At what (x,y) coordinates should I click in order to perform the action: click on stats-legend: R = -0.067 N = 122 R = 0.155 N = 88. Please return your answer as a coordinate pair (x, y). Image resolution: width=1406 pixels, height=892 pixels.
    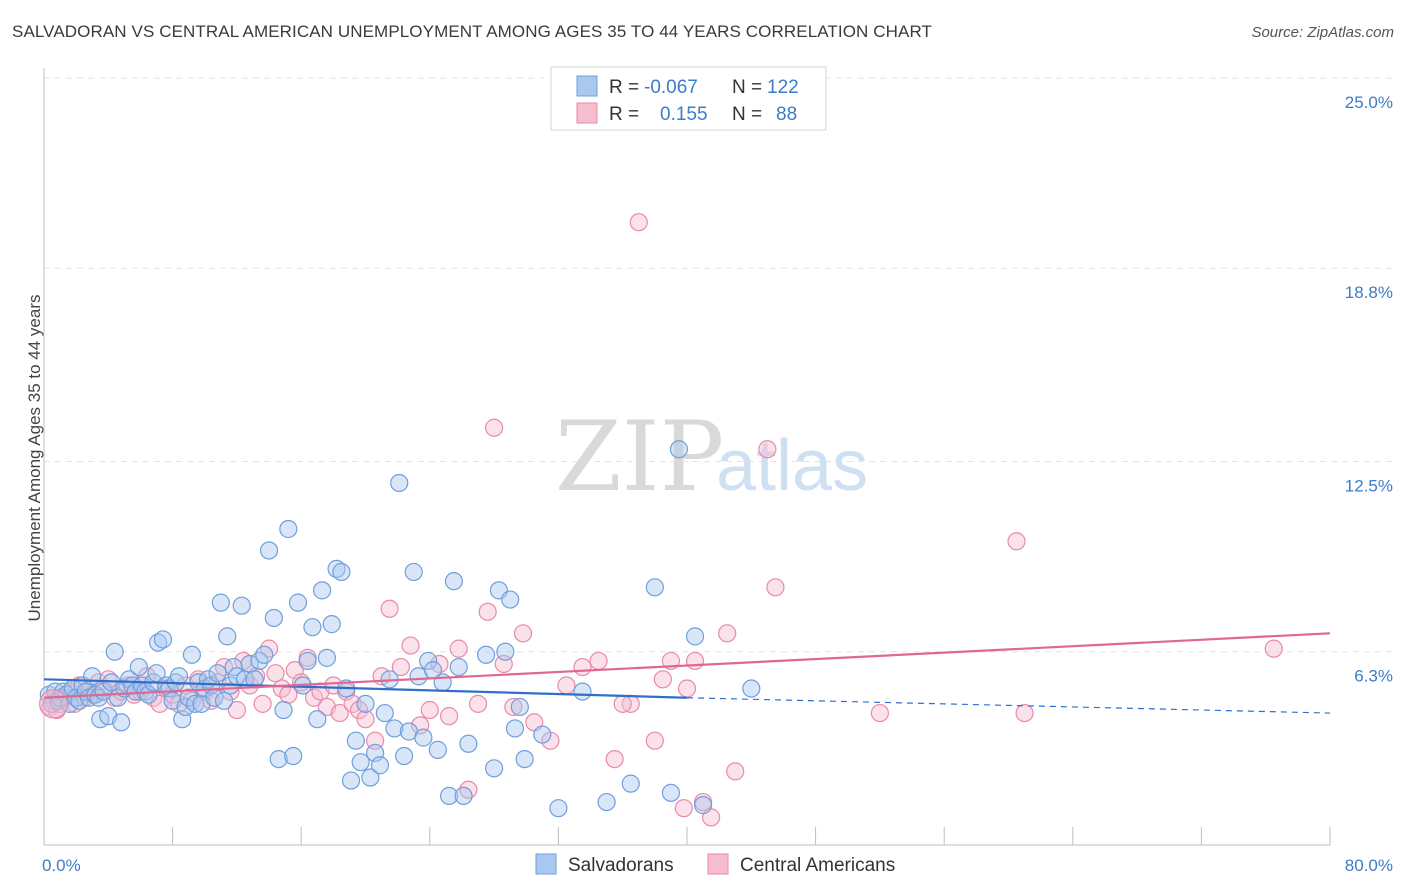
    Looking at the image, I should click on (688, 98).